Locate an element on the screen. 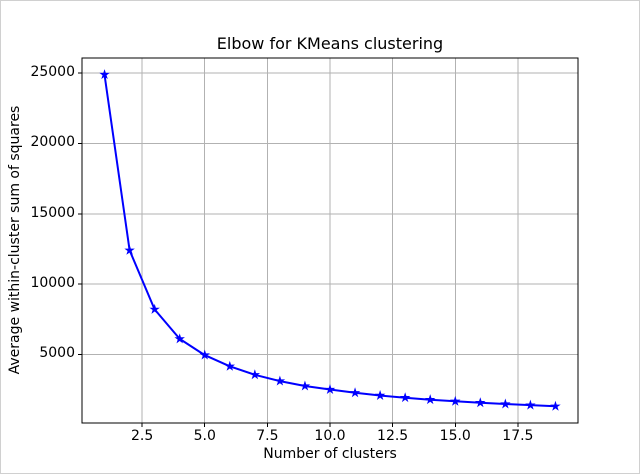 The image size is (640, 474). x-tick-label: 2.5 is located at coordinates (142, 436).